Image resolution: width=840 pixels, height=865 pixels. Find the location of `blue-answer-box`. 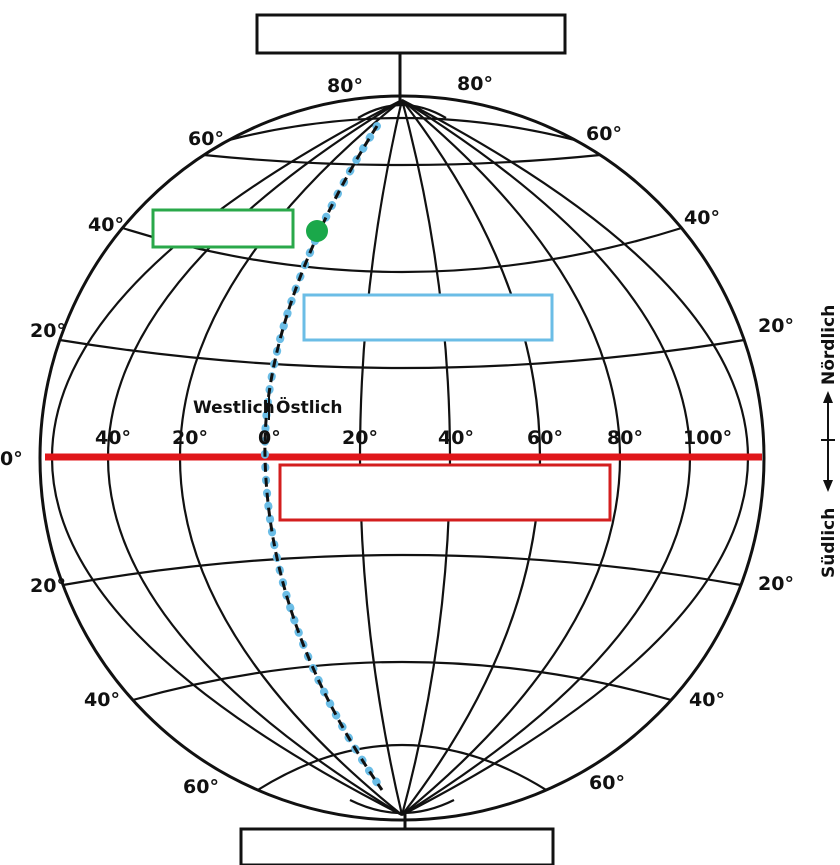

blue-answer-box is located at coordinates (428, 317).